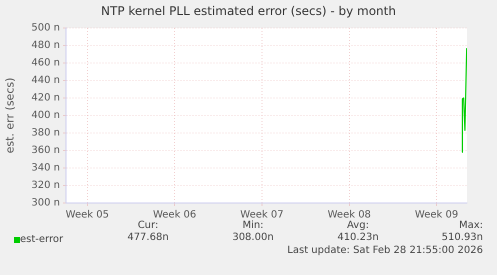  What do you see at coordinates (148, 225) in the screenshot?
I see `text: Cur:` at bounding box center [148, 225].